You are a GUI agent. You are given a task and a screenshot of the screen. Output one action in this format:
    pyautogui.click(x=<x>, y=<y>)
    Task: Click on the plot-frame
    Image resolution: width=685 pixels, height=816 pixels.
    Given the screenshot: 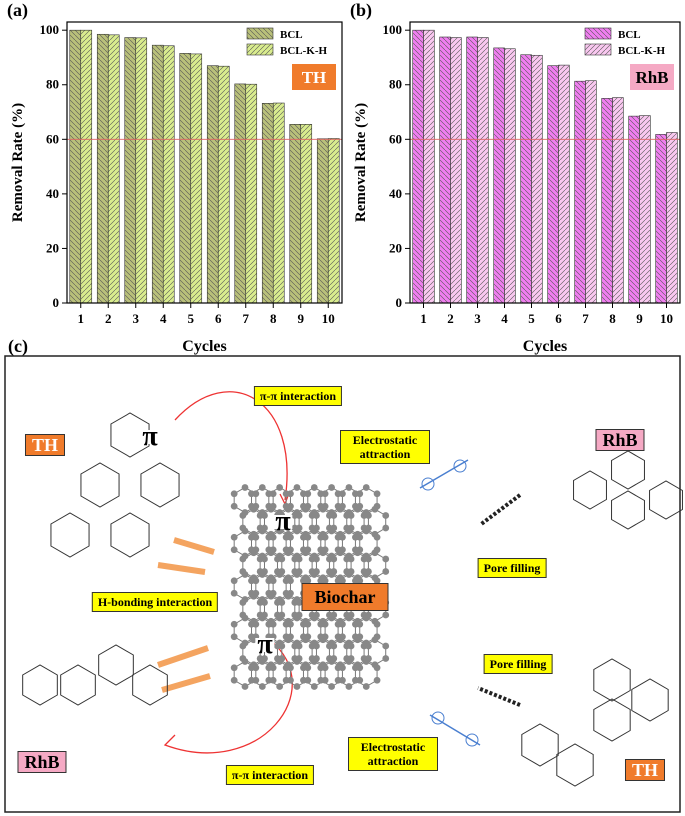 What is the action you would take?
    pyautogui.click(x=545, y=162)
    